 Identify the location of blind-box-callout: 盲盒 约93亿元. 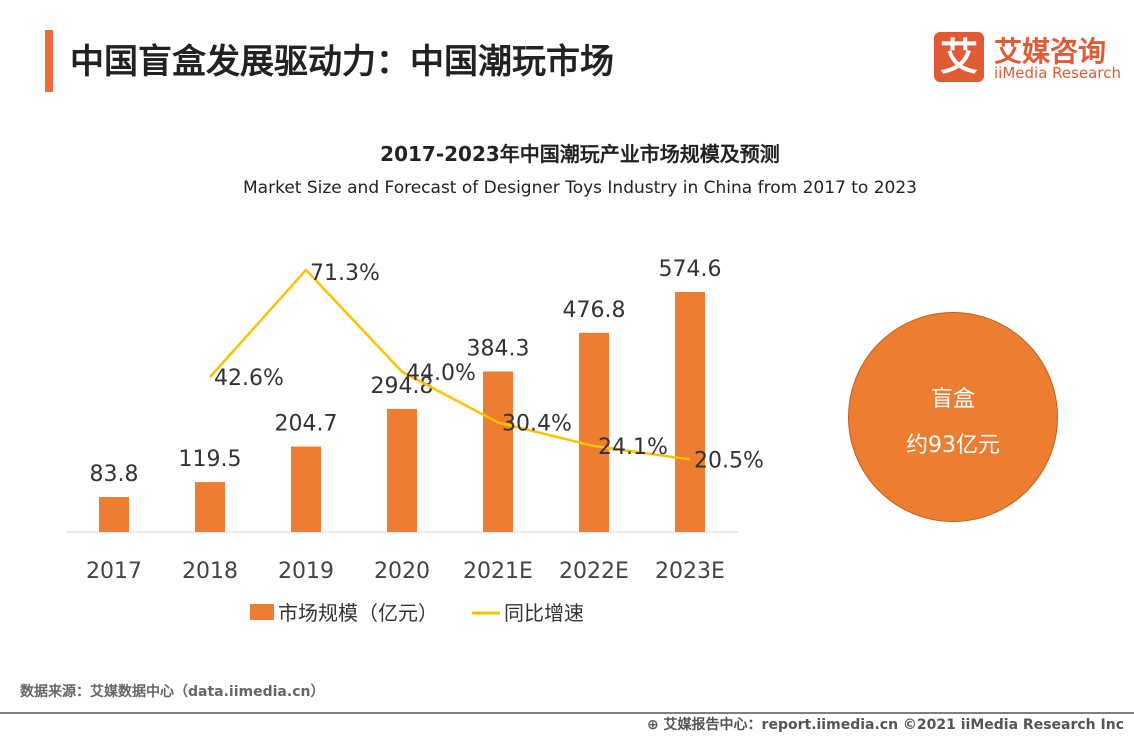
(953, 417).